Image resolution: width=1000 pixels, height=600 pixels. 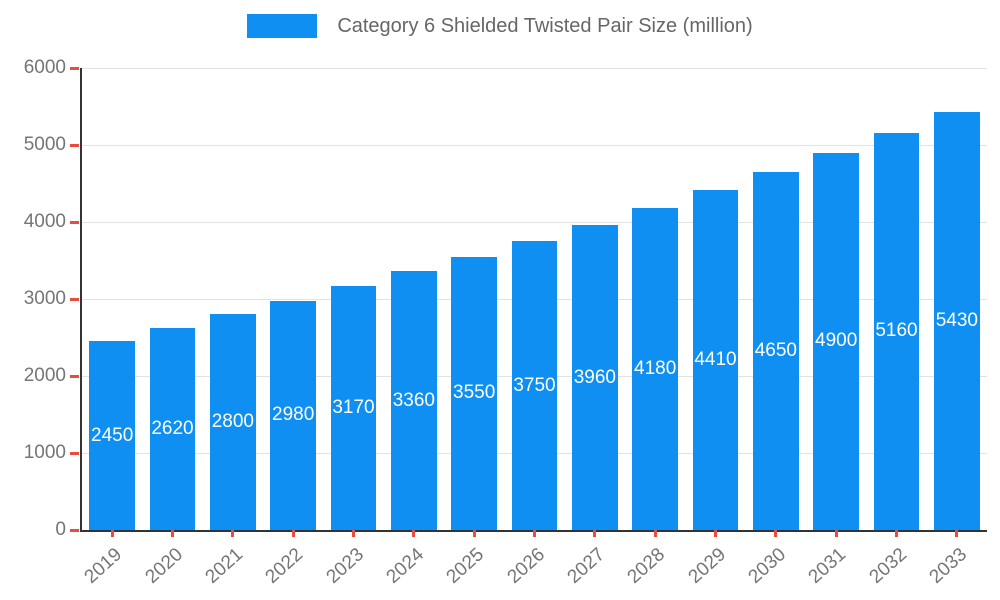 What do you see at coordinates (44, 144) in the screenshot?
I see `y-axis-tick-label: 5000` at bounding box center [44, 144].